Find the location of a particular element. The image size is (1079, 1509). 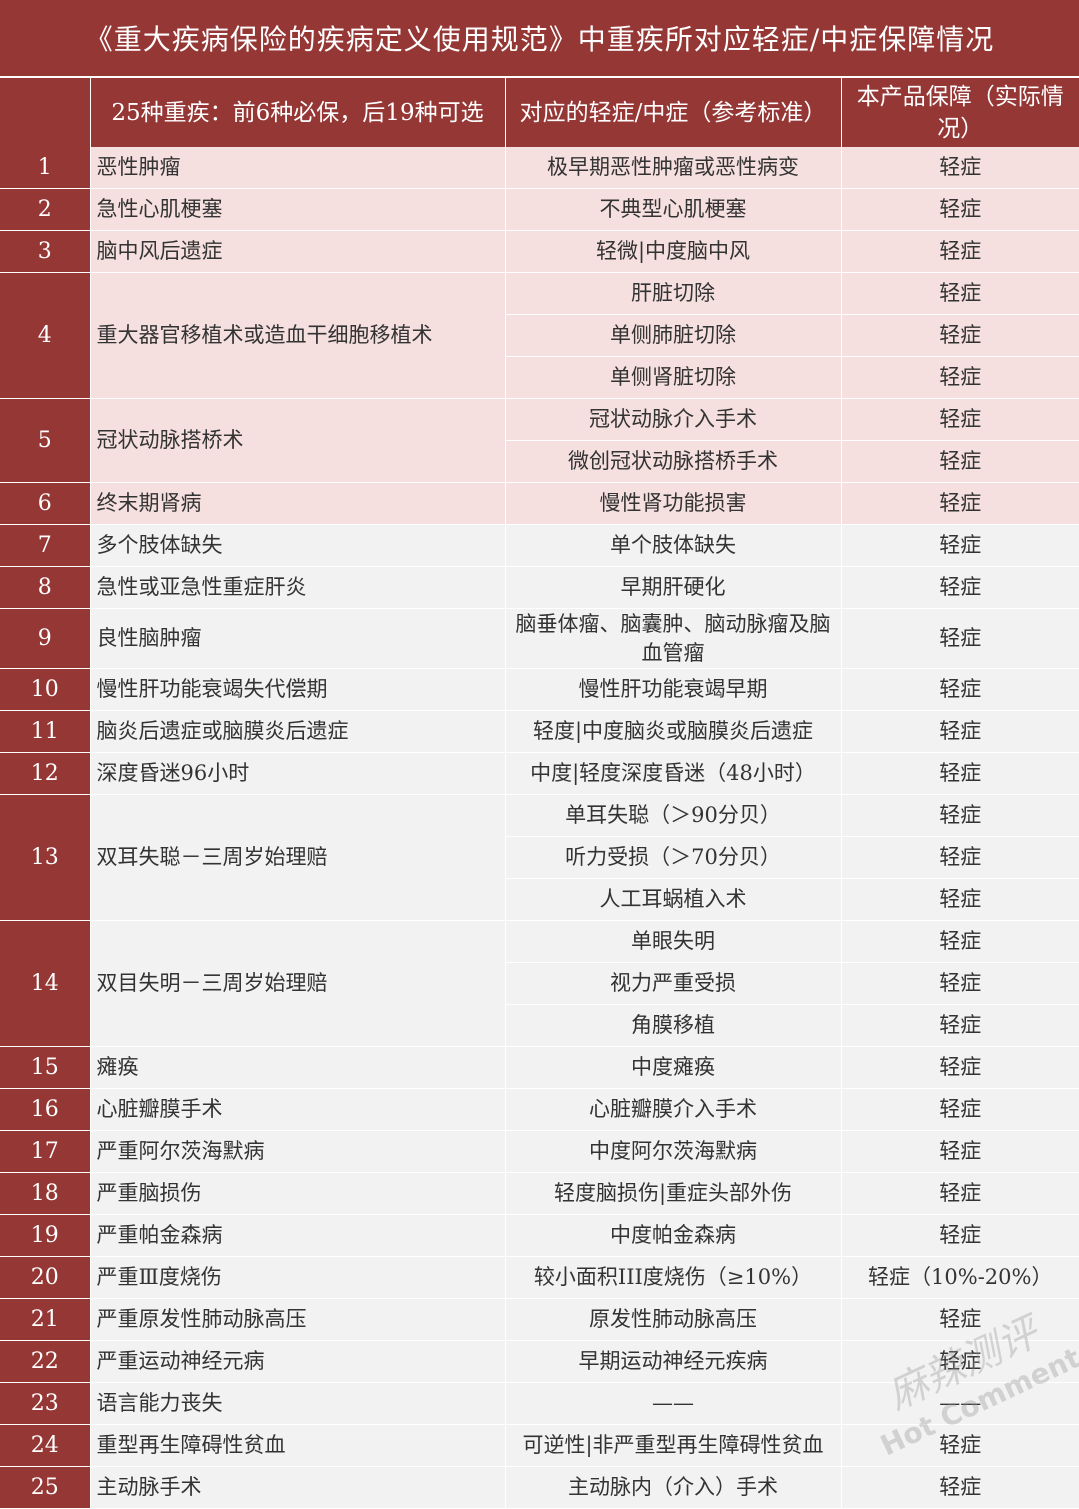

table-row: 7 多个肢体缺失 单个肢体缺失 轻症 is located at coordinates (539, 545).